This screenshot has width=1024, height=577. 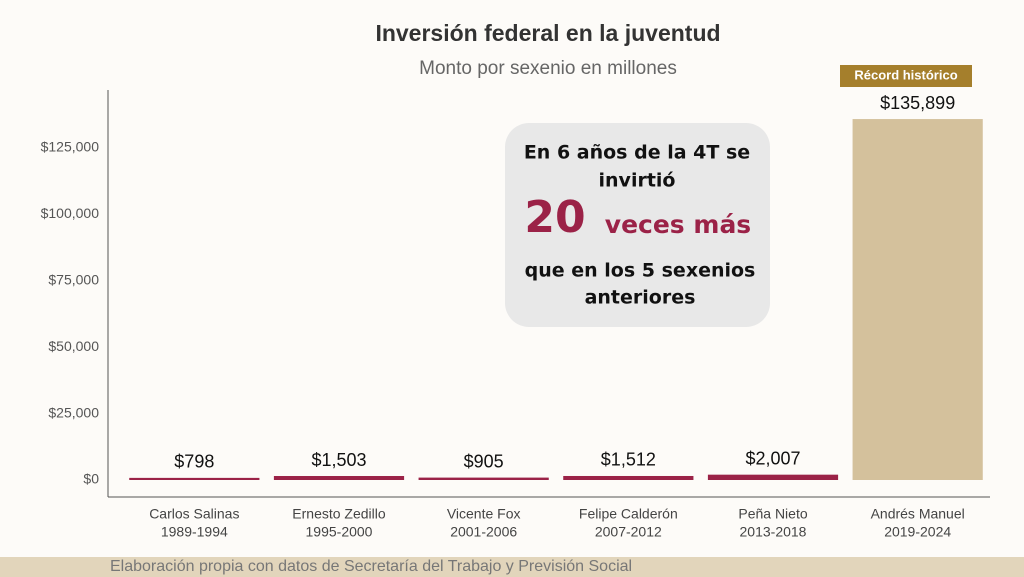 I want to click on badge-text: Récord histórico, so click(x=905, y=74).